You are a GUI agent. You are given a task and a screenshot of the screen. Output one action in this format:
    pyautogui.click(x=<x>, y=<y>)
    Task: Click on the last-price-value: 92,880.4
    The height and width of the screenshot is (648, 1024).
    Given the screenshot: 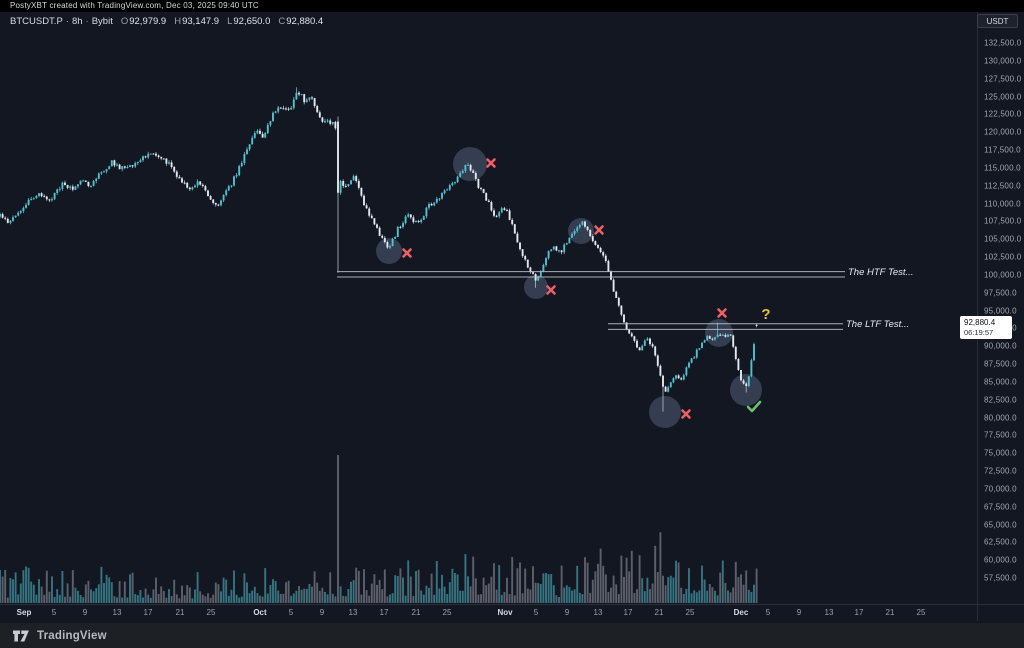 What is the action you would take?
    pyautogui.click(x=980, y=322)
    